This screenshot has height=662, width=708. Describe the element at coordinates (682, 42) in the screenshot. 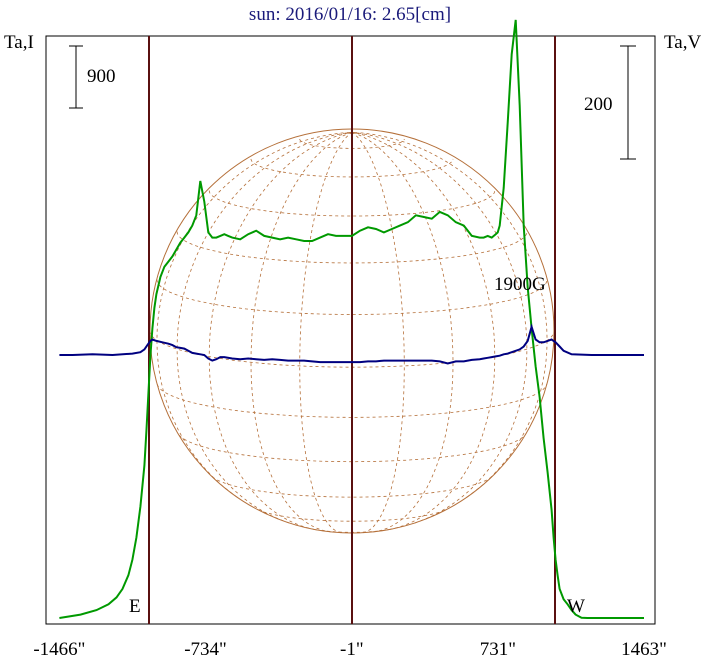

I see `right-axis-label: Ta,V` at that location.